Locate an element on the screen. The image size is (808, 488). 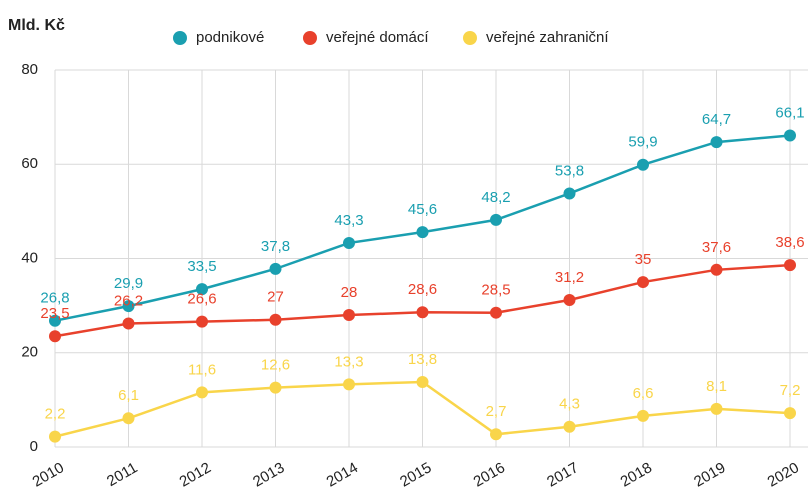
data-label: 31,2 is located at coordinates (569, 277).